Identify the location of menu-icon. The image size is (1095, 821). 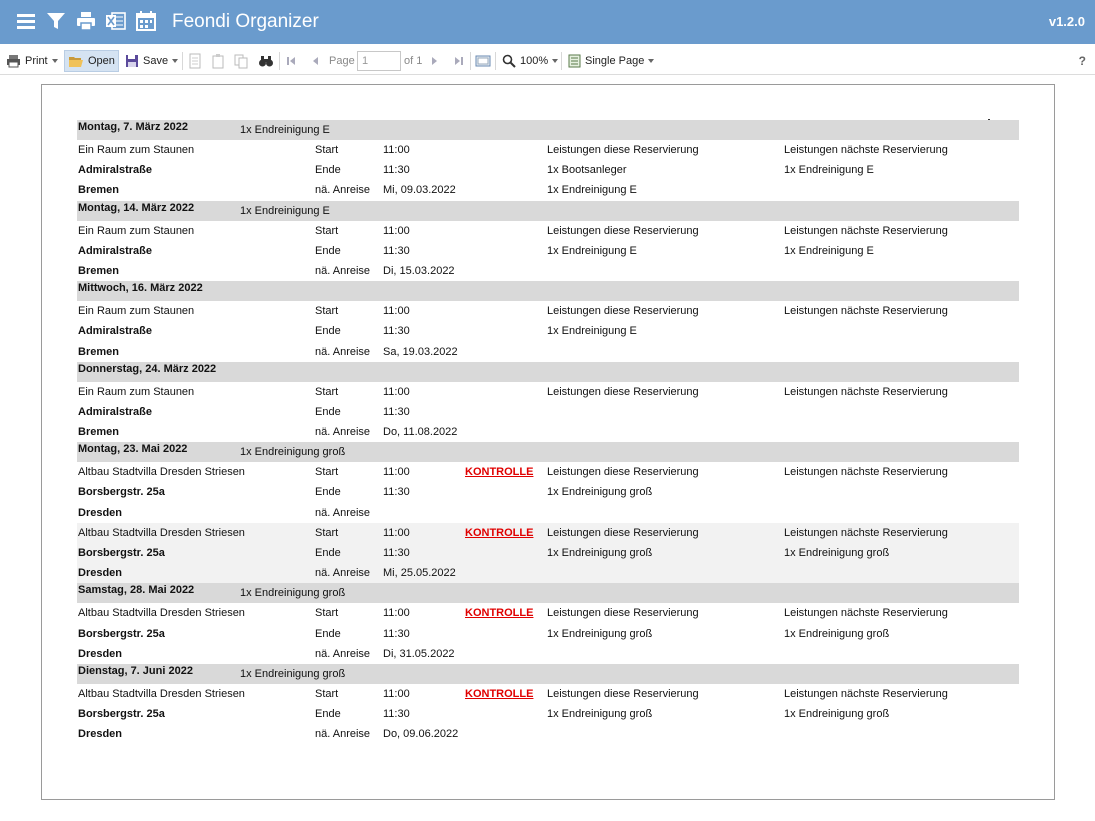
(26, 21).